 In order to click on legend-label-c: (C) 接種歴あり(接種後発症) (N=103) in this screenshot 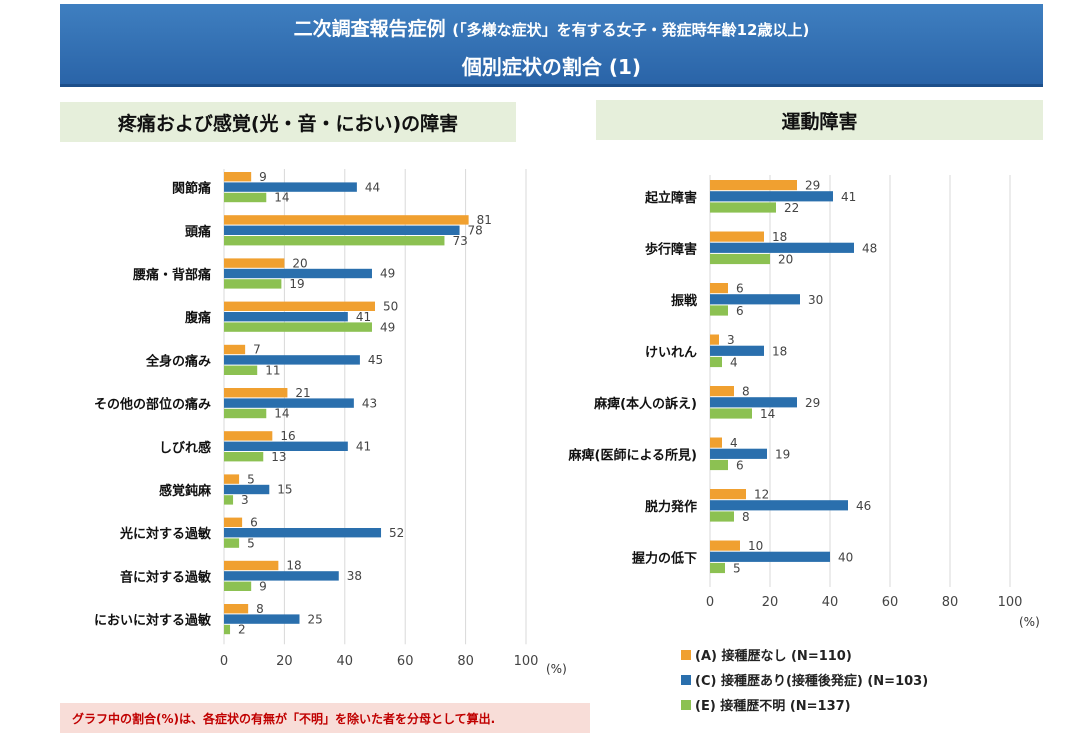, I will do `click(812, 681)`.